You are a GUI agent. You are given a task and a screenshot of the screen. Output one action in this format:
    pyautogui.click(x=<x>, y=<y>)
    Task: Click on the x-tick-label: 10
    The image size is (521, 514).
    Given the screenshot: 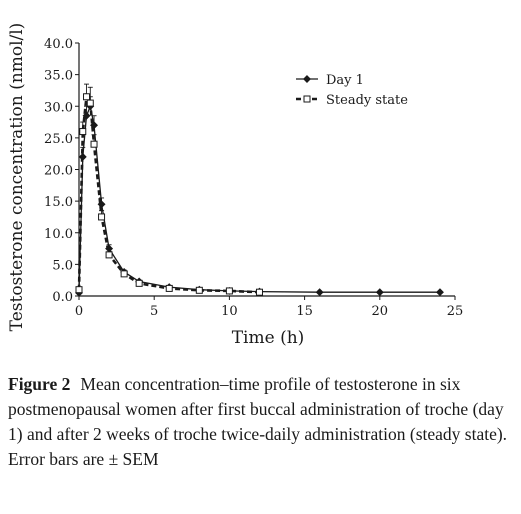 What is the action you would take?
    pyautogui.click(x=229, y=311)
    